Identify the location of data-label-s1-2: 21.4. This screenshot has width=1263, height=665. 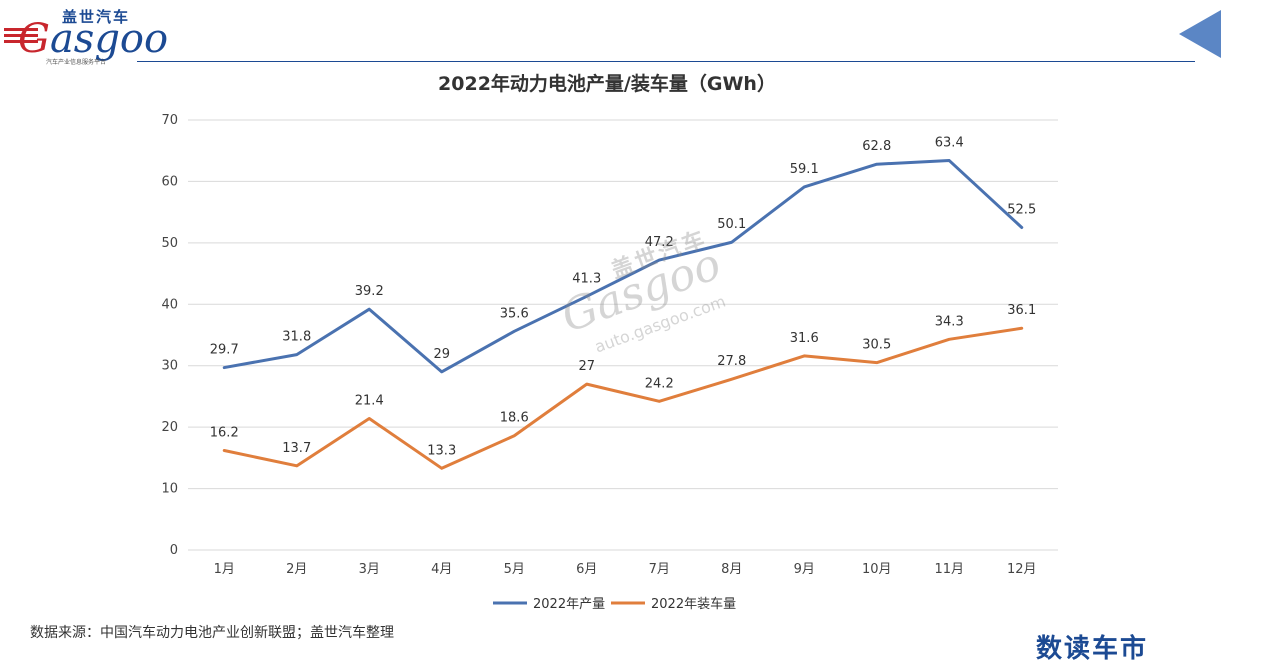
(369, 401).